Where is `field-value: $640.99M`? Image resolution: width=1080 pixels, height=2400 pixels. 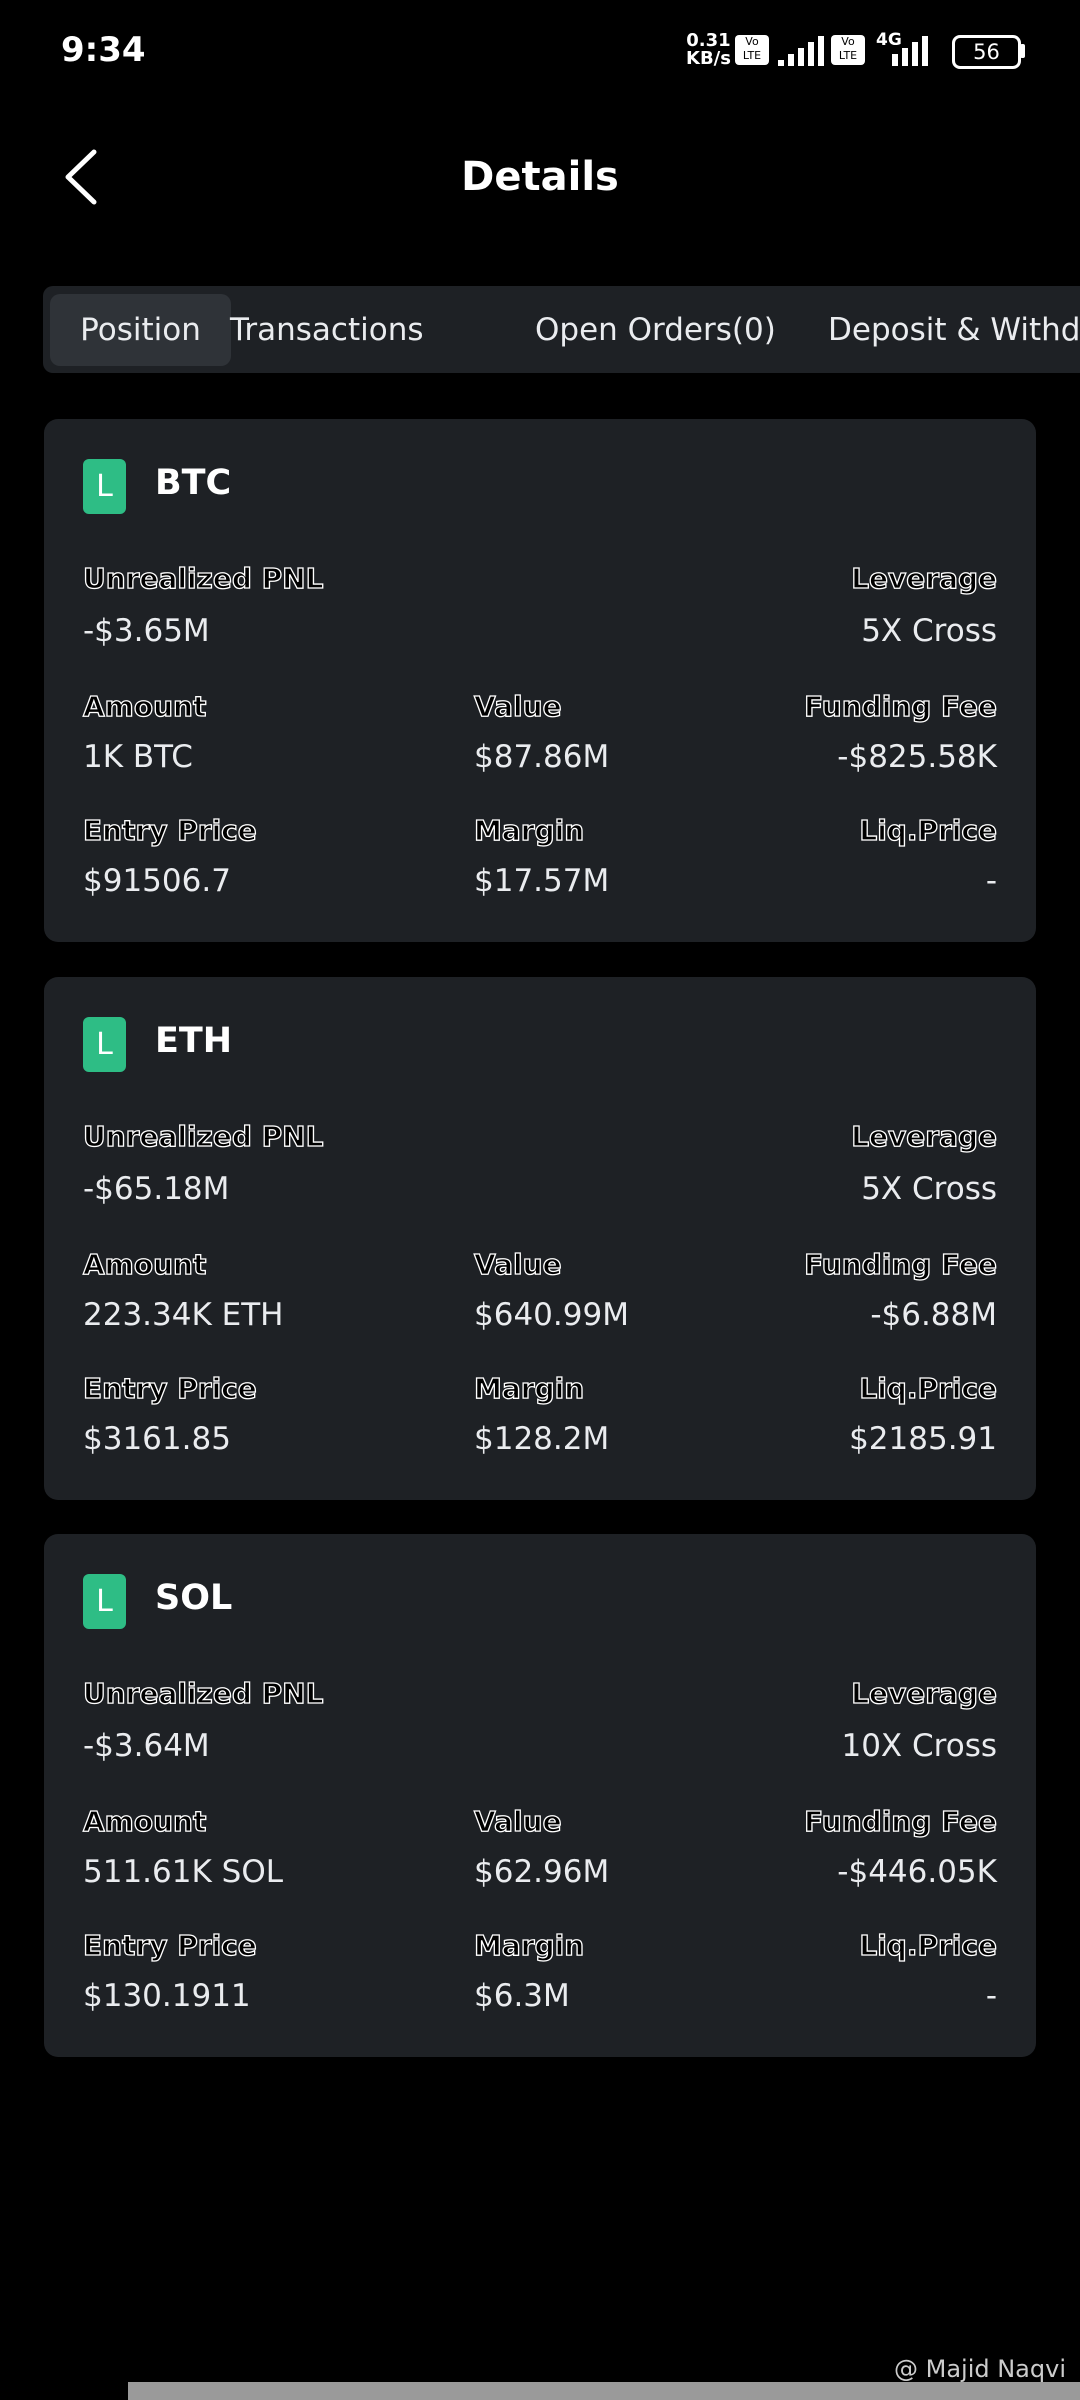 field-value: $640.99M is located at coordinates (551, 1314).